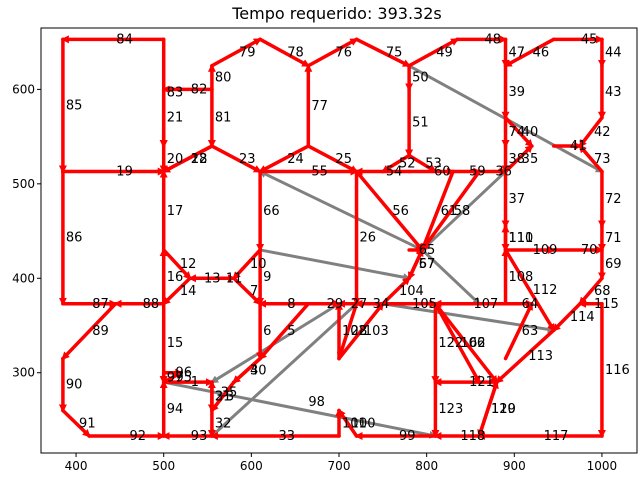 This screenshot has width=640, height=480. Describe the element at coordinates (613, 264) in the screenshot. I see `edge-label: 69` at that location.